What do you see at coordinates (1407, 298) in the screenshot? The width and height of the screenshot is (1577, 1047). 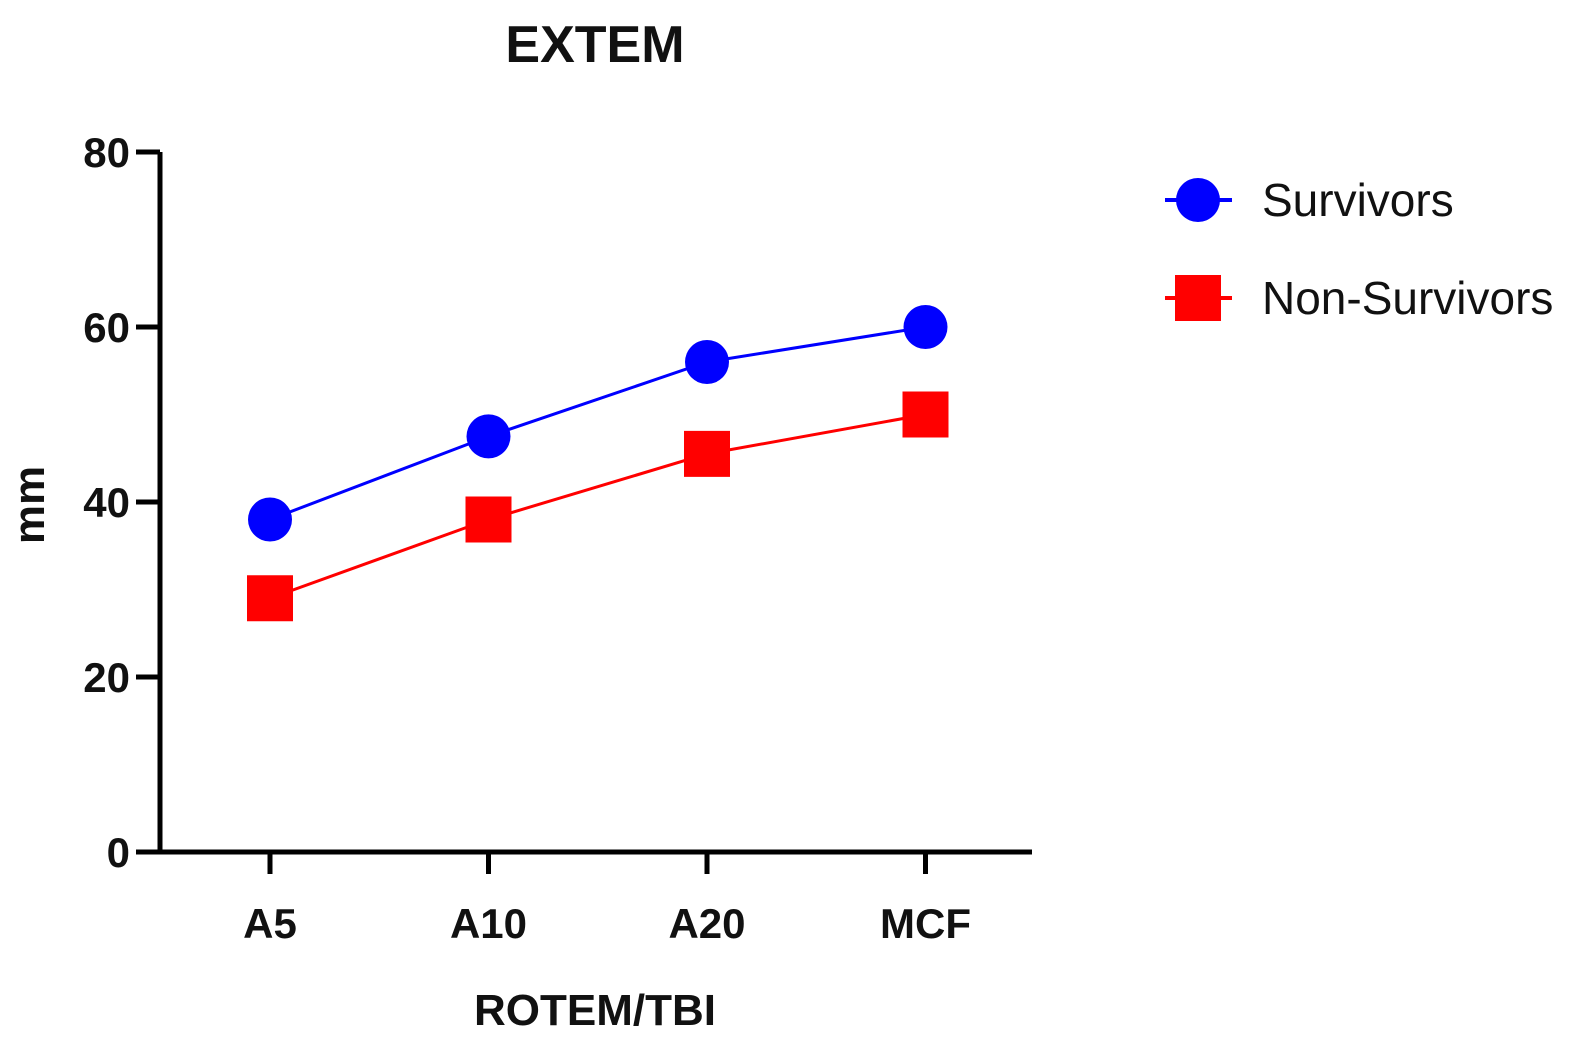 I see `legend-label: Non-Survivors` at bounding box center [1407, 298].